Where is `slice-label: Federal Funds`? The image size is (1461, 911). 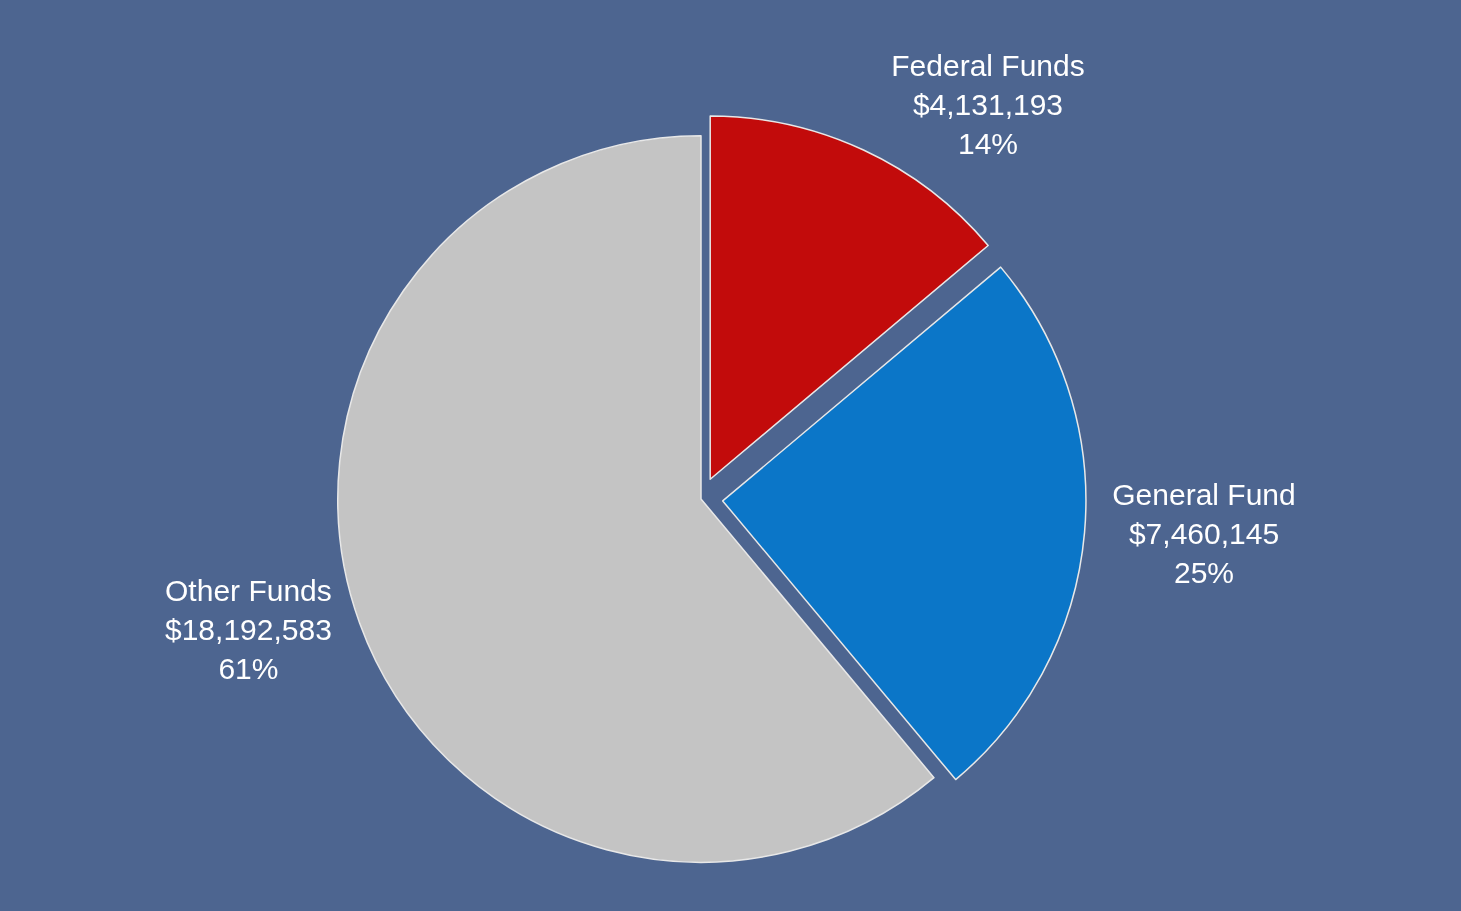 slice-label: Federal Funds is located at coordinates (988, 65).